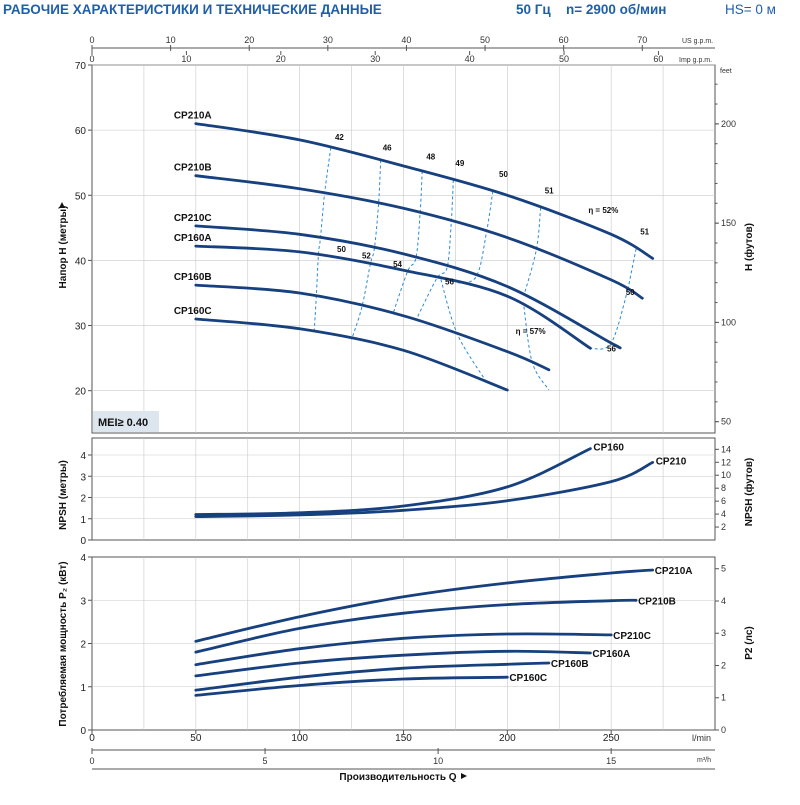 The width and height of the screenshot is (800, 805). What do you see at coordinates (81, 196) in the screenshot?
I see `y-tick-label: 50` at bounding box center [81, 196].